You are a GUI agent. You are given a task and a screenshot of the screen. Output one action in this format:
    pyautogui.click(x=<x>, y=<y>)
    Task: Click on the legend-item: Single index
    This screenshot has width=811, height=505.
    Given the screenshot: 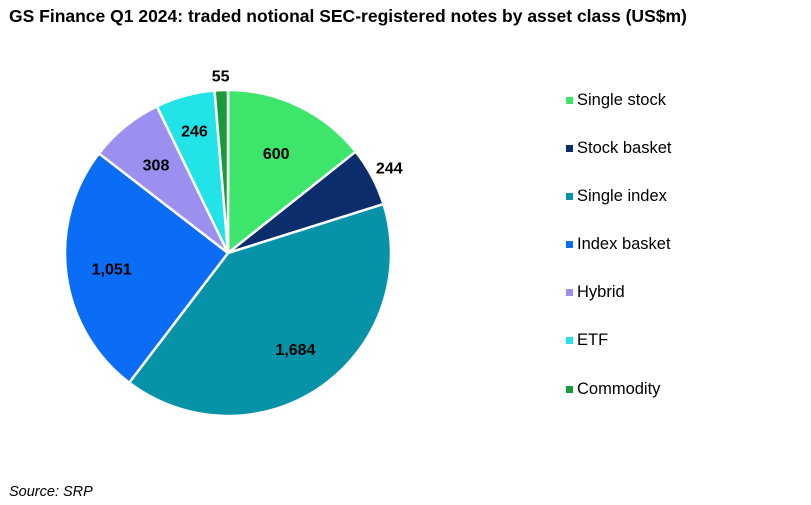 What is the action you would take?
    pyautogui.click(x=618, y=196)
    